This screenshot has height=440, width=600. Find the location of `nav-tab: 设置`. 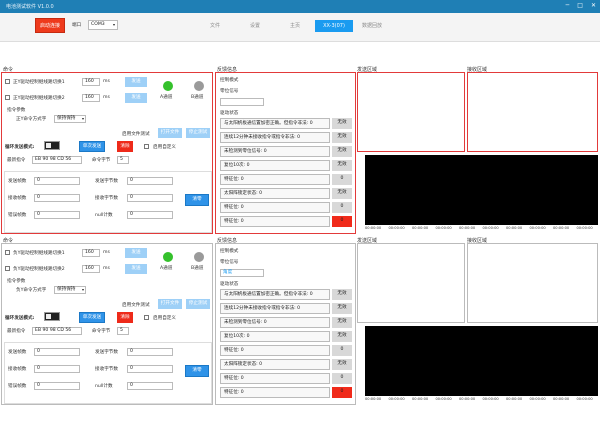

nav-tab: 设置 is located at coordinates (254, 26).